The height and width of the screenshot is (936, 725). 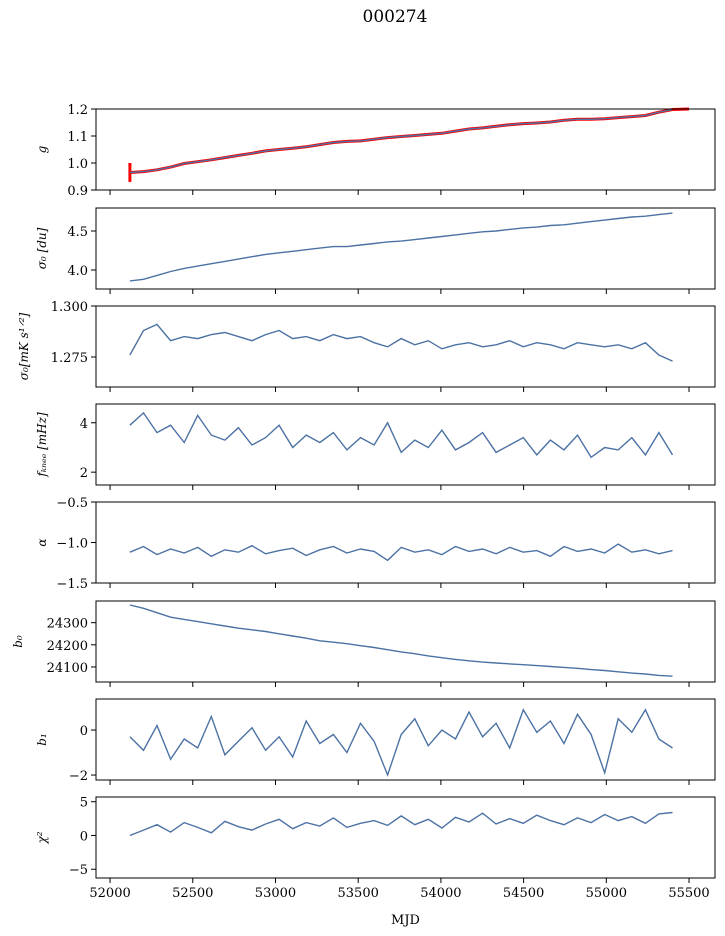 What do you see at coordinates (72, 544) in the screenshot?
I see `y-tick-label: −1.0` at bounding box center [72, 544].